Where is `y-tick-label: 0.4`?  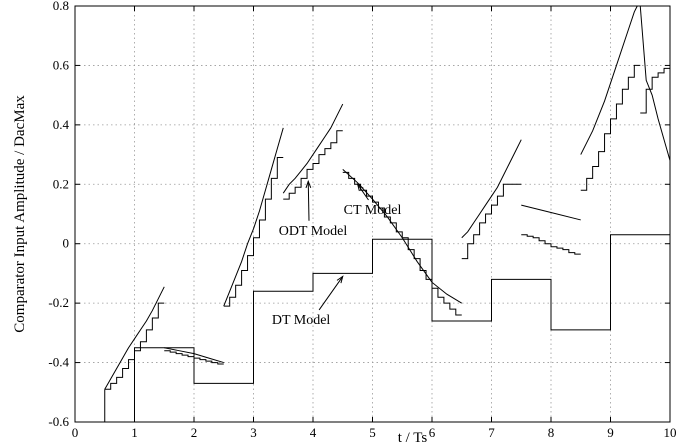
y-tick-label: 0.4 is located at coordinates (61, 124).